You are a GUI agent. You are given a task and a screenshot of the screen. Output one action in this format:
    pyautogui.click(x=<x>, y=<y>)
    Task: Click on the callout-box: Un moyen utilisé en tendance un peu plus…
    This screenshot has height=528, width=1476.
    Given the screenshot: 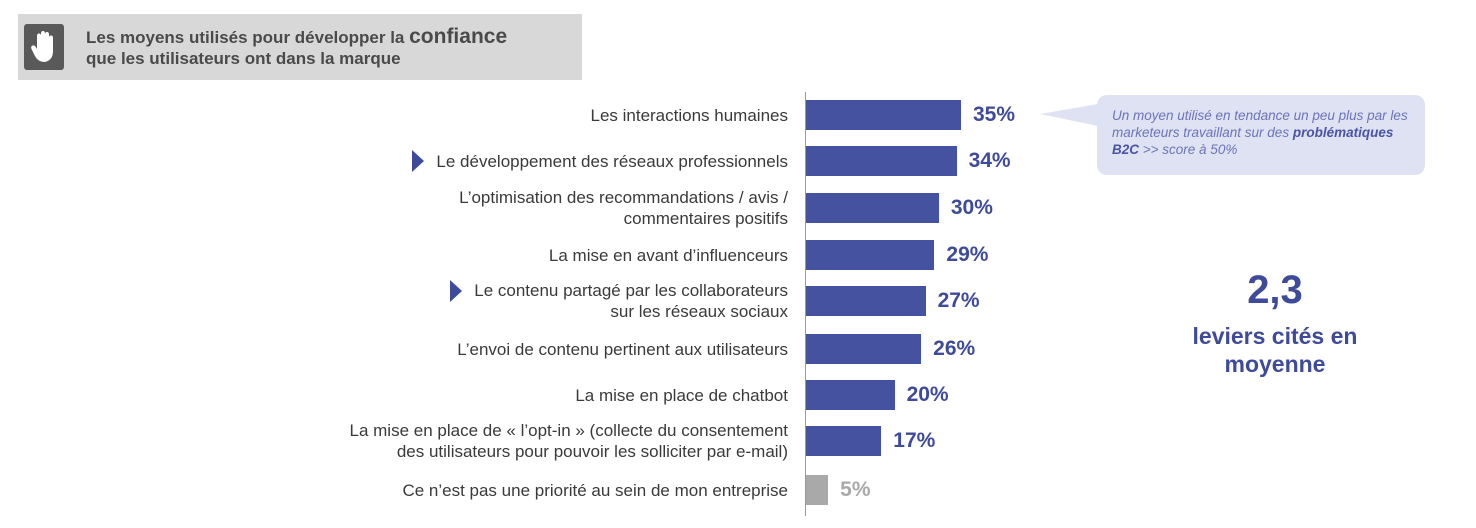 What is the action you would take?
    pyautogui.click(x=1261, y=135)
    